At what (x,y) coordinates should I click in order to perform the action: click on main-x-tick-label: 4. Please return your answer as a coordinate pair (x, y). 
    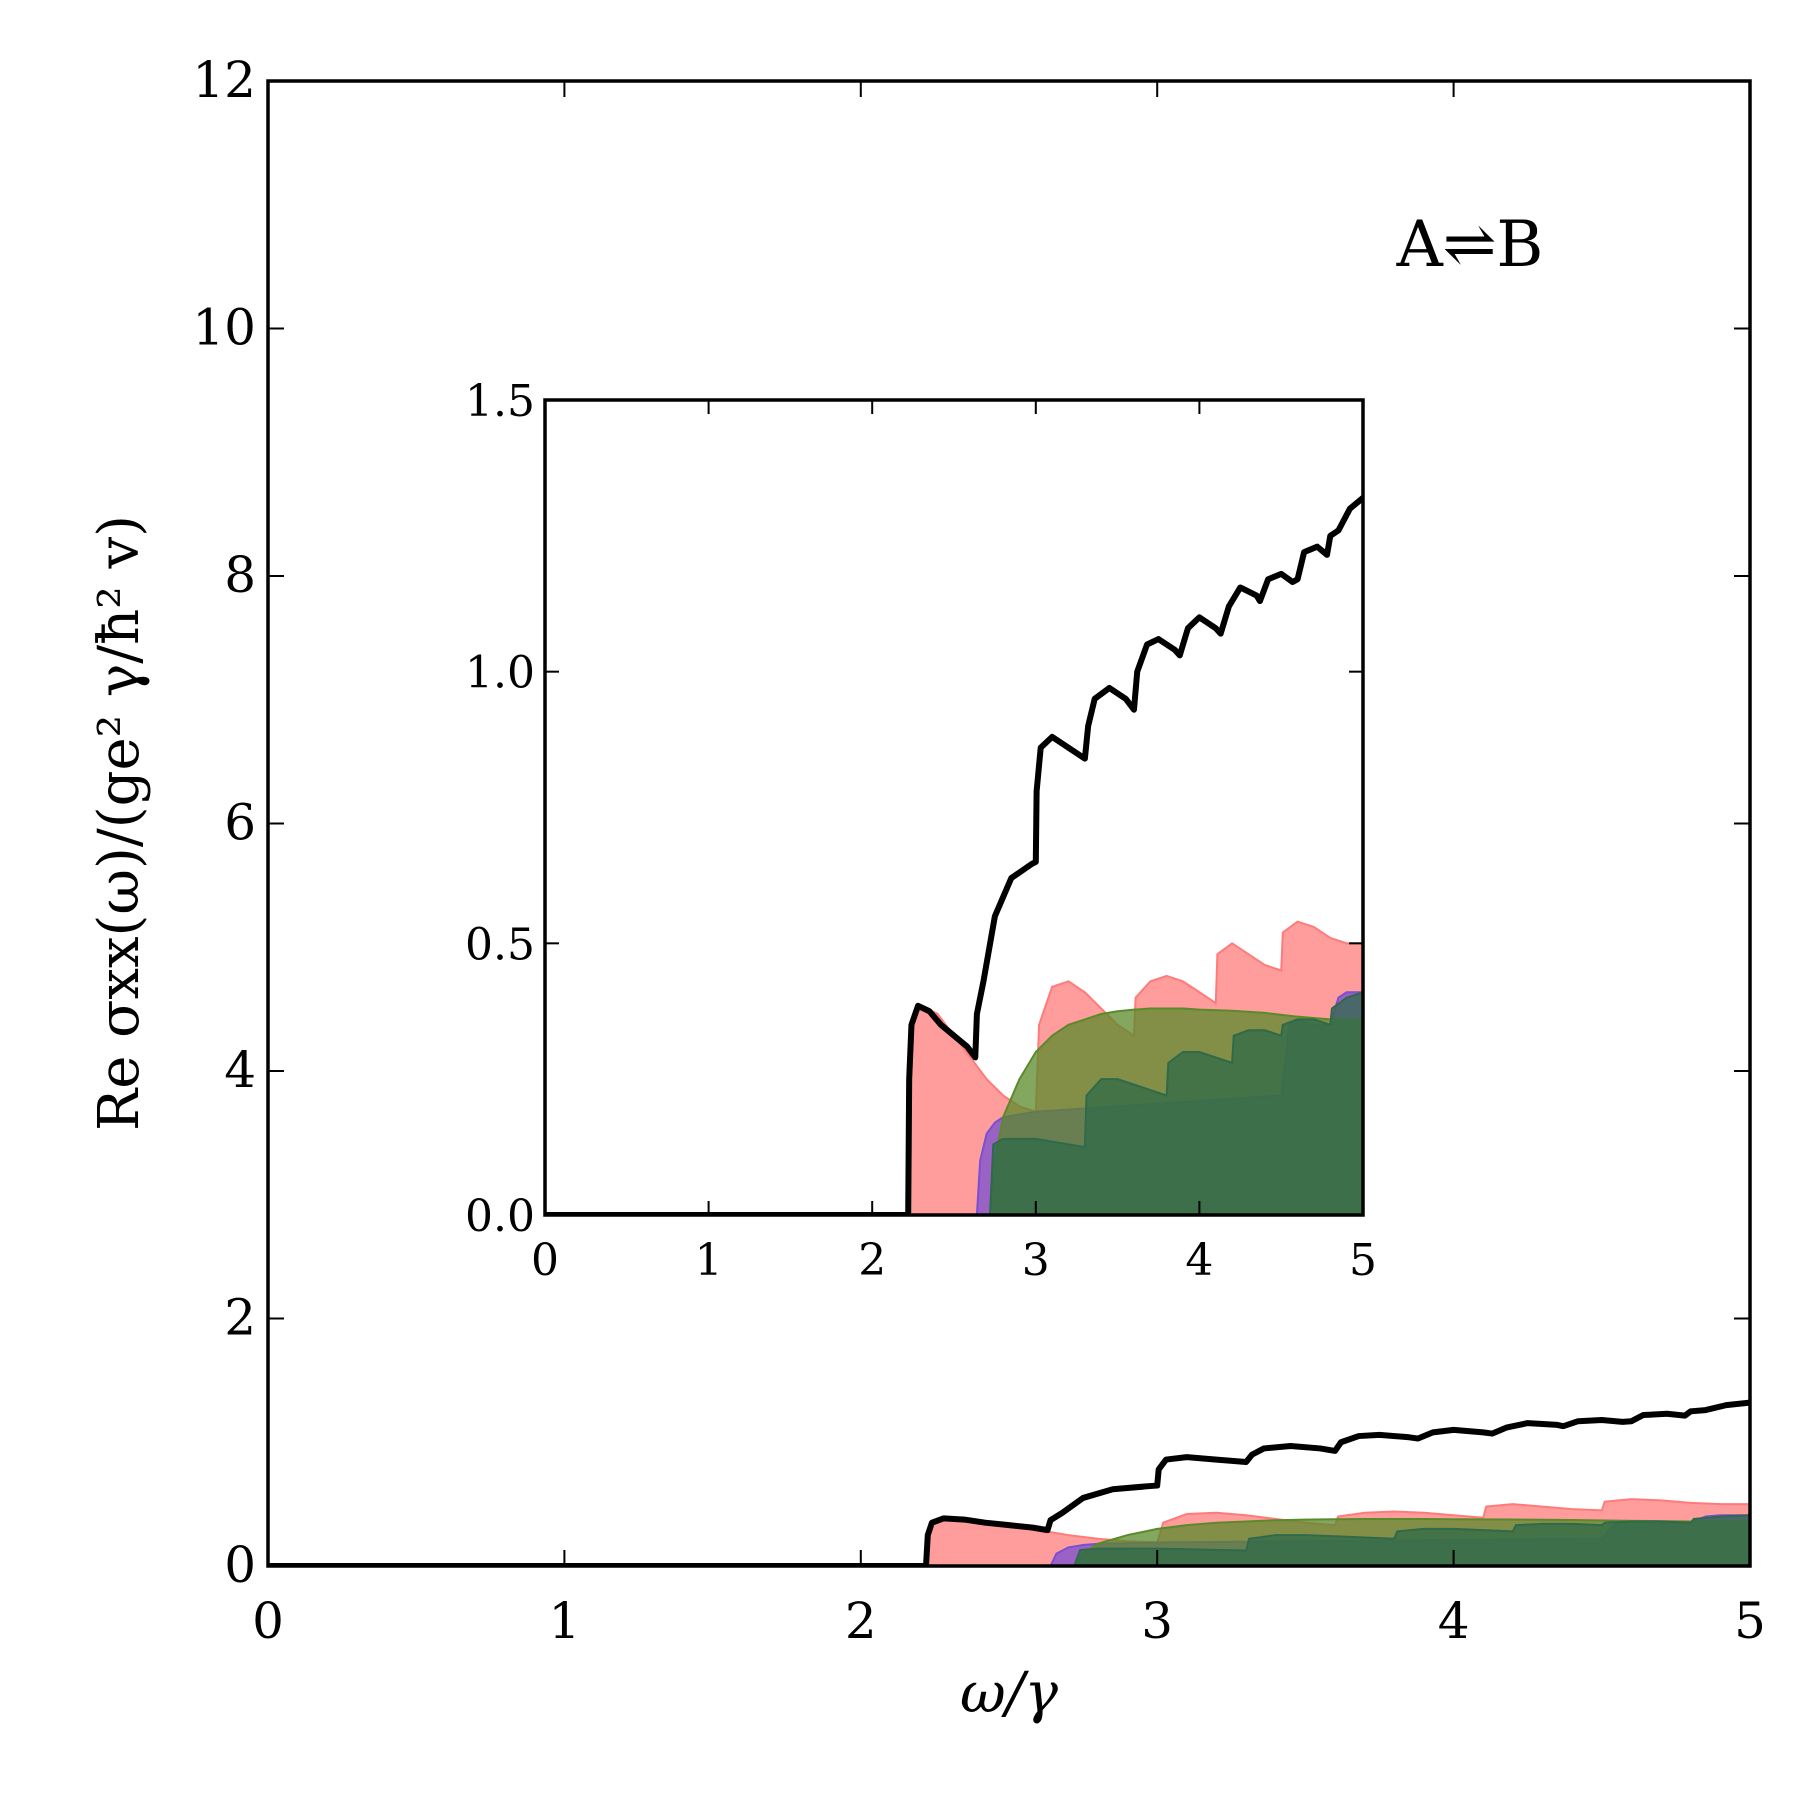
    Looking at the image, I should click on (1454, 1621).